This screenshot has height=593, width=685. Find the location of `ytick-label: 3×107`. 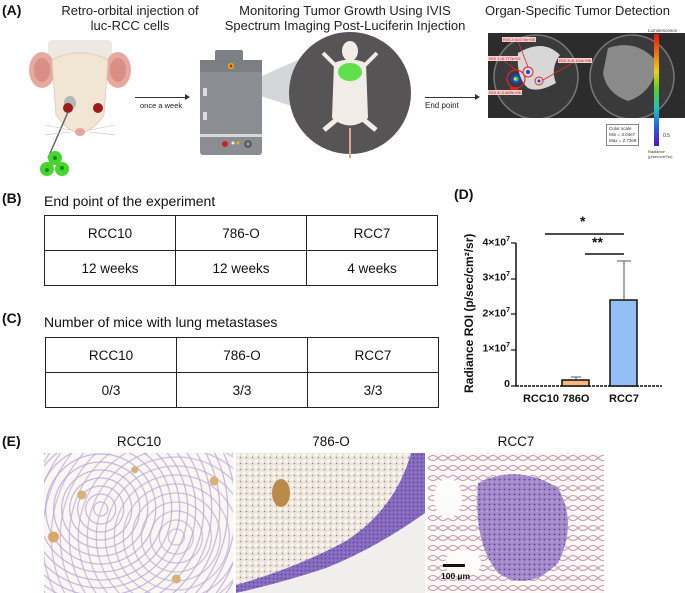

ytick-label: 3×107 is located at coordinates (488, 277).